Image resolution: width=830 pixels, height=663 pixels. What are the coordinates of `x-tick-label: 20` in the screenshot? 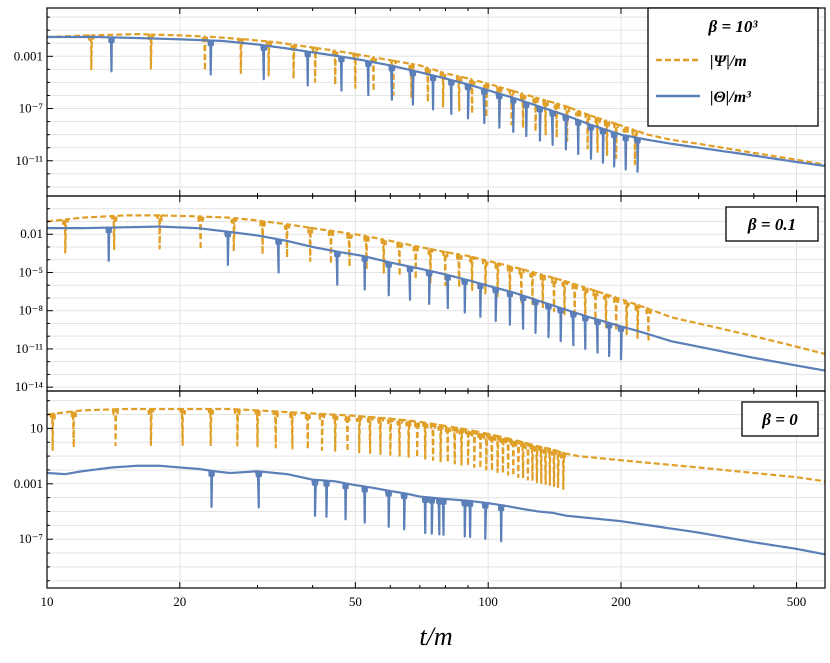 It's located at (179, 601).